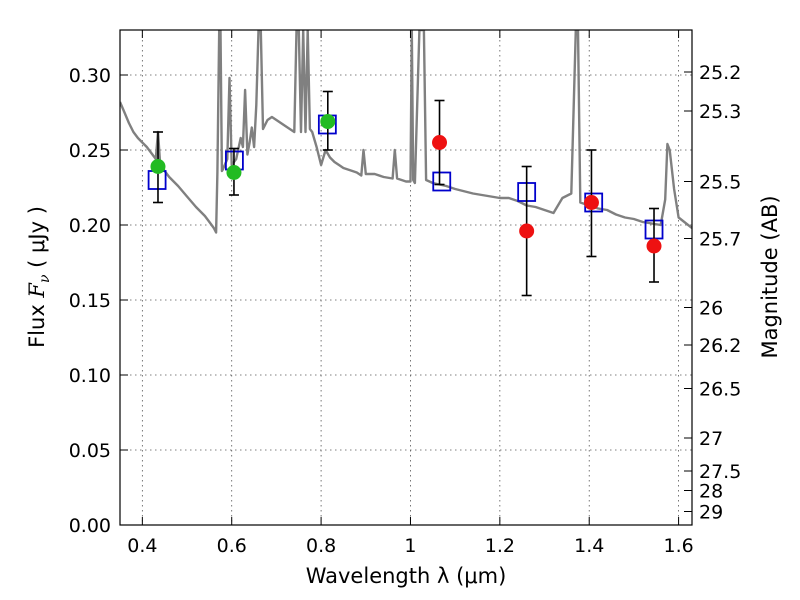 This screenshot has width=800, height=600. Describe the element at coordinates (90, 76) in the screenshot. I see `y-tick-label: 0.30` at that location.